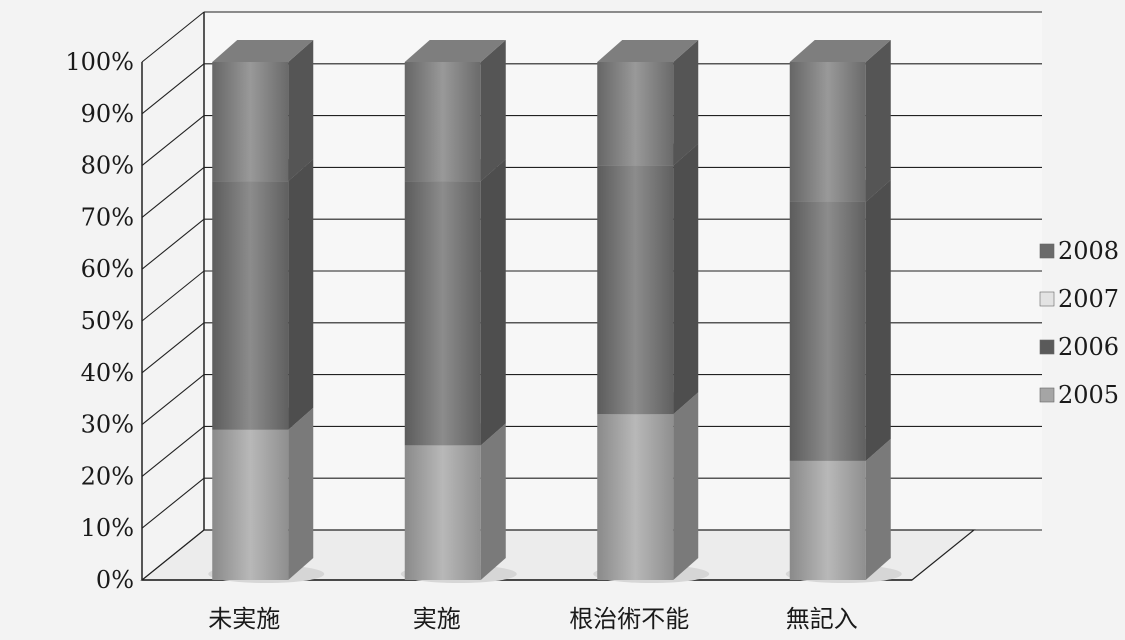 The image size is (1125, 640). Describe the element at coordinates (1088, 251) in the screenshot. I see `legend-label: 2008` at that location.